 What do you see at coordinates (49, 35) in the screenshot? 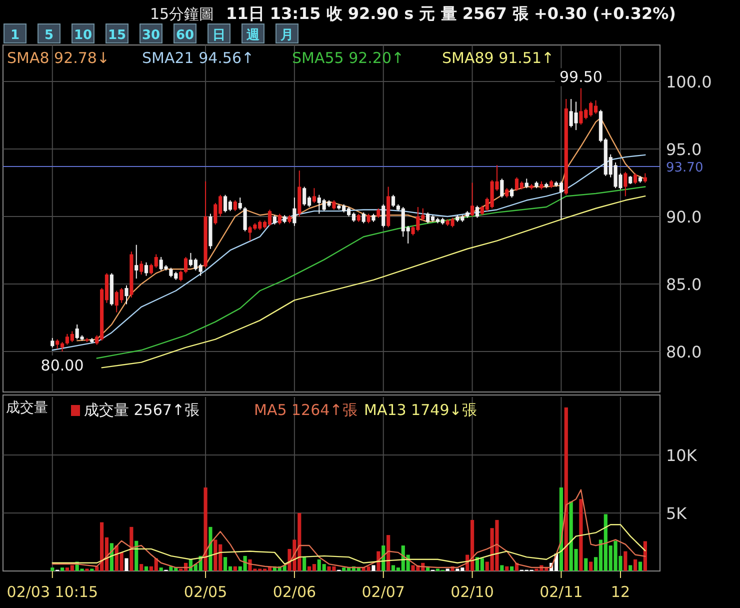
I see `text: 5` at bounding box center [49, 35].